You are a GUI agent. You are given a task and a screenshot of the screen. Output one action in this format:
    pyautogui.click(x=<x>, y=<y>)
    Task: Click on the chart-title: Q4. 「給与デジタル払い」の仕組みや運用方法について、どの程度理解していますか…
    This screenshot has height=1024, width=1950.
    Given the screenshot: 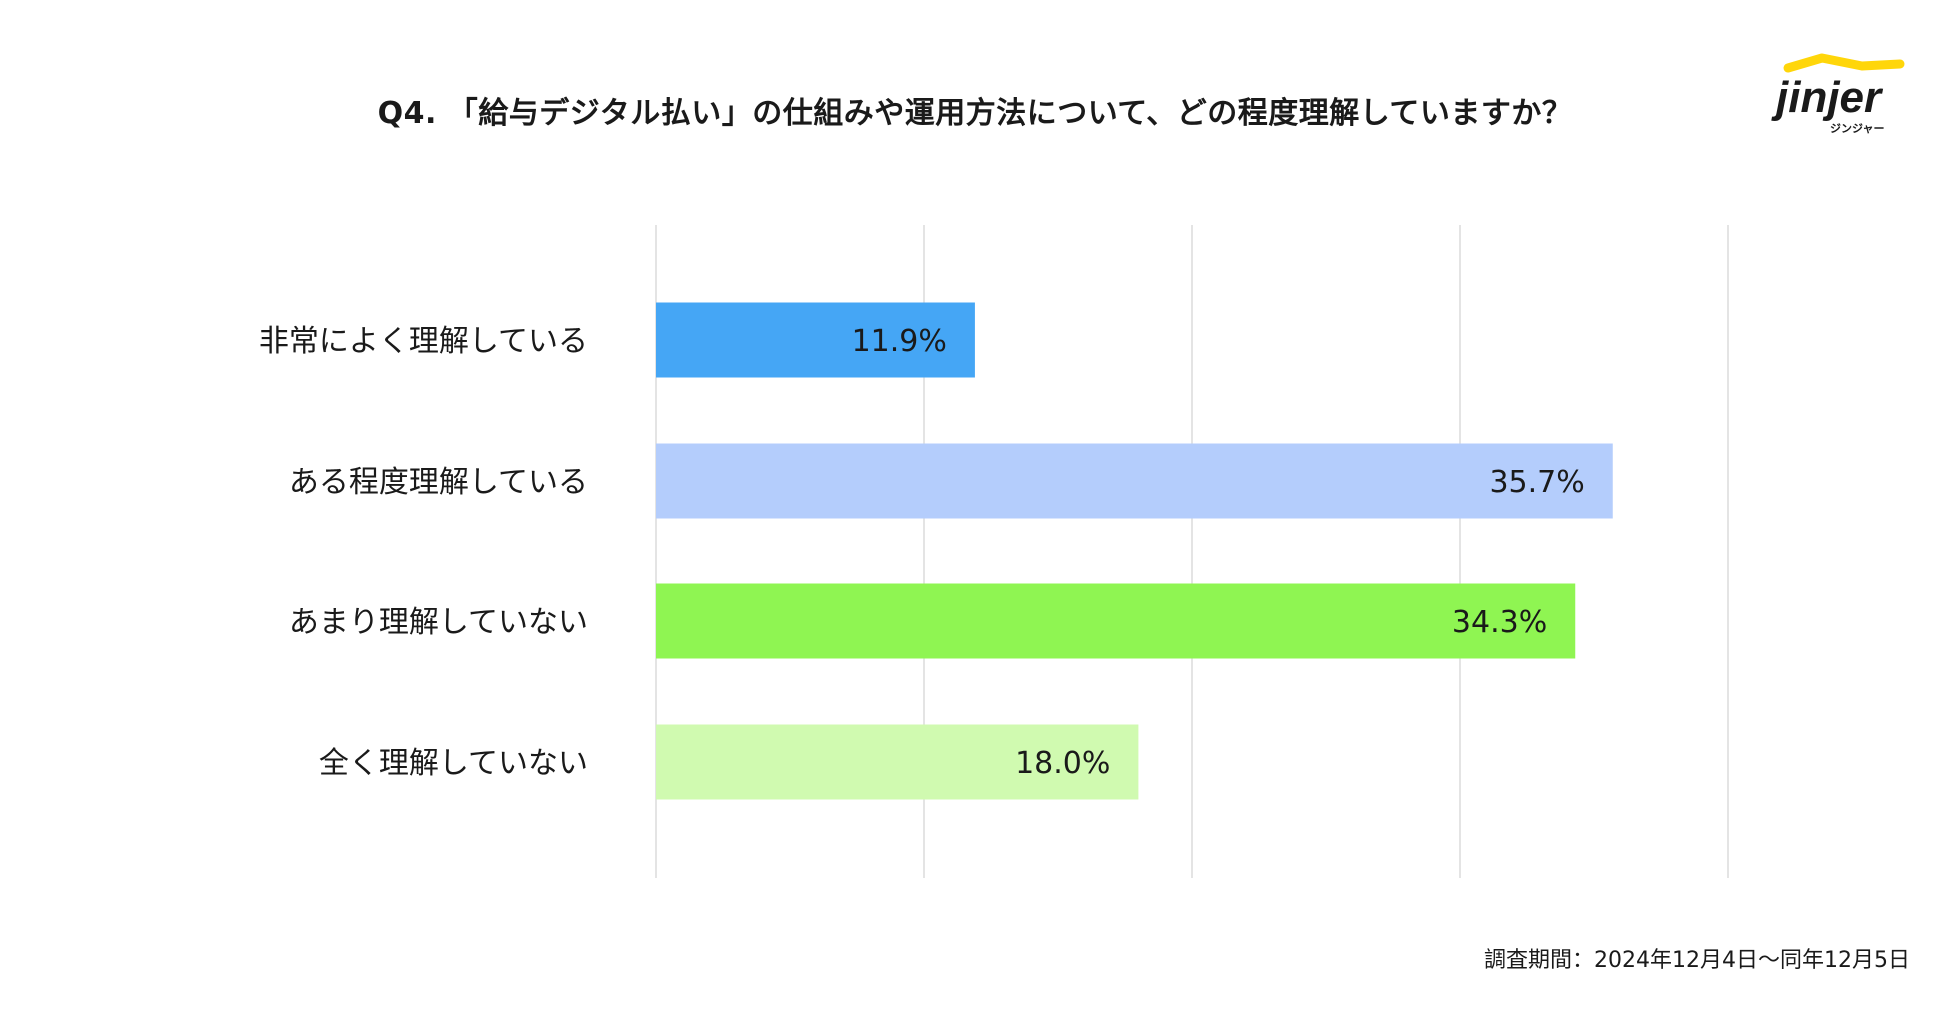 What is the action you would take?
    pyautogui.click(x=975, y=113)
    